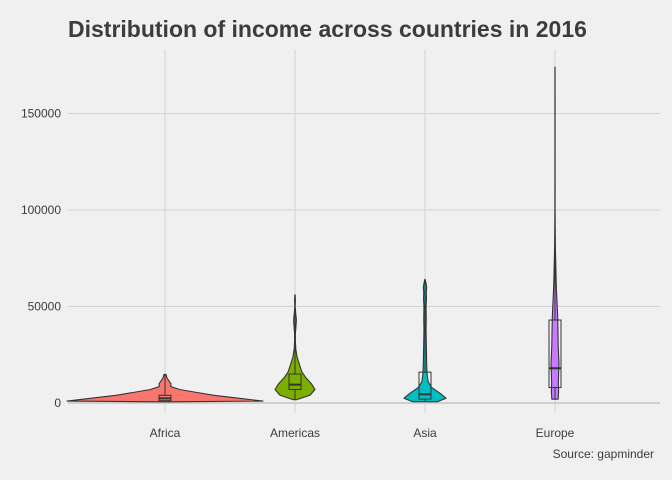 This screenshot has height=480, width=672. I want to click on x-tick-label-asia: Asia, so click(425, 433).